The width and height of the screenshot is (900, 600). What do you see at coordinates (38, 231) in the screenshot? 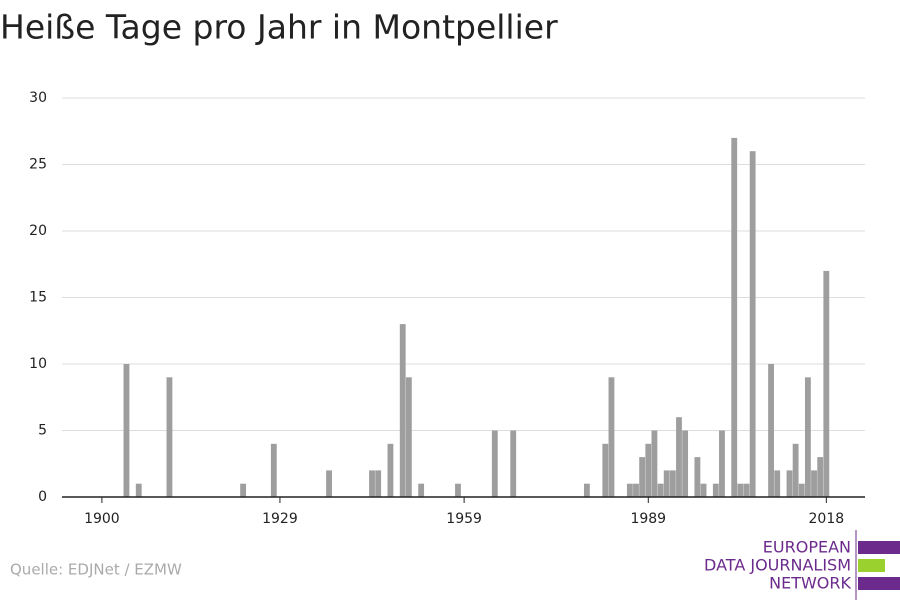
I see `y-tick-label: 20` at bounding box center [38, 231].